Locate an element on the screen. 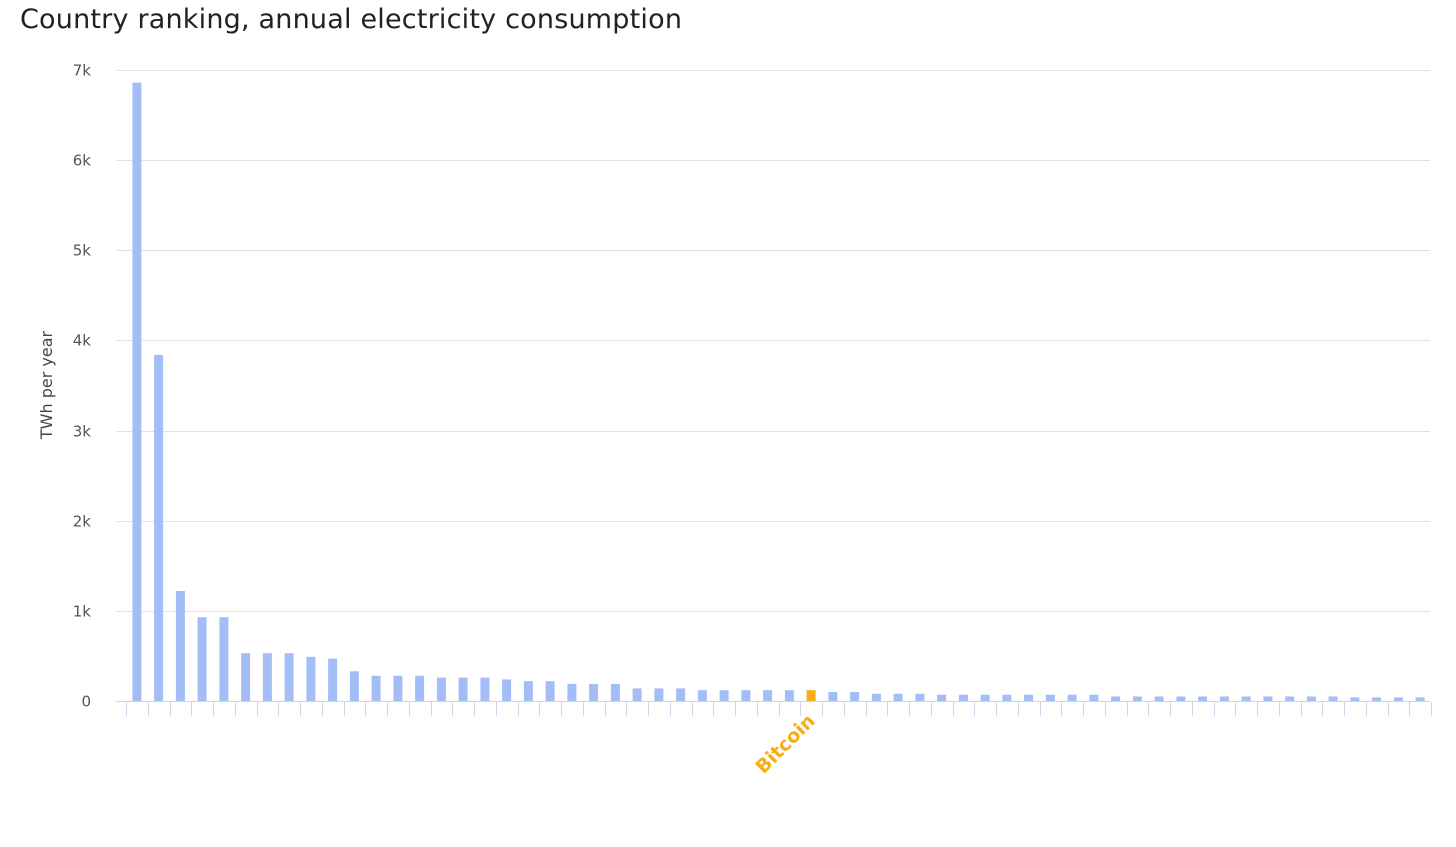 The image size is (1456, 847). y-tick-label: 6k is located at coordinates (82, 161).